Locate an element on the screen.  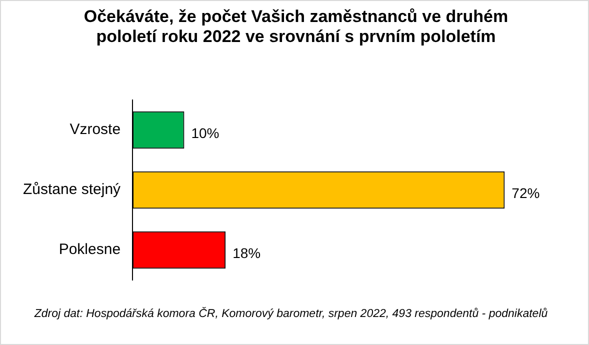
y-tick-label: Poklesne is located at coordinates (89, 249).